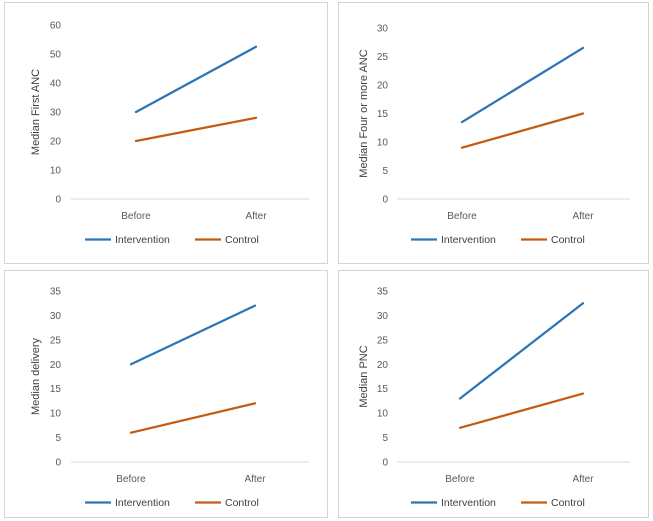  I want to click on y-tick-label: 60, so click(56, 26).